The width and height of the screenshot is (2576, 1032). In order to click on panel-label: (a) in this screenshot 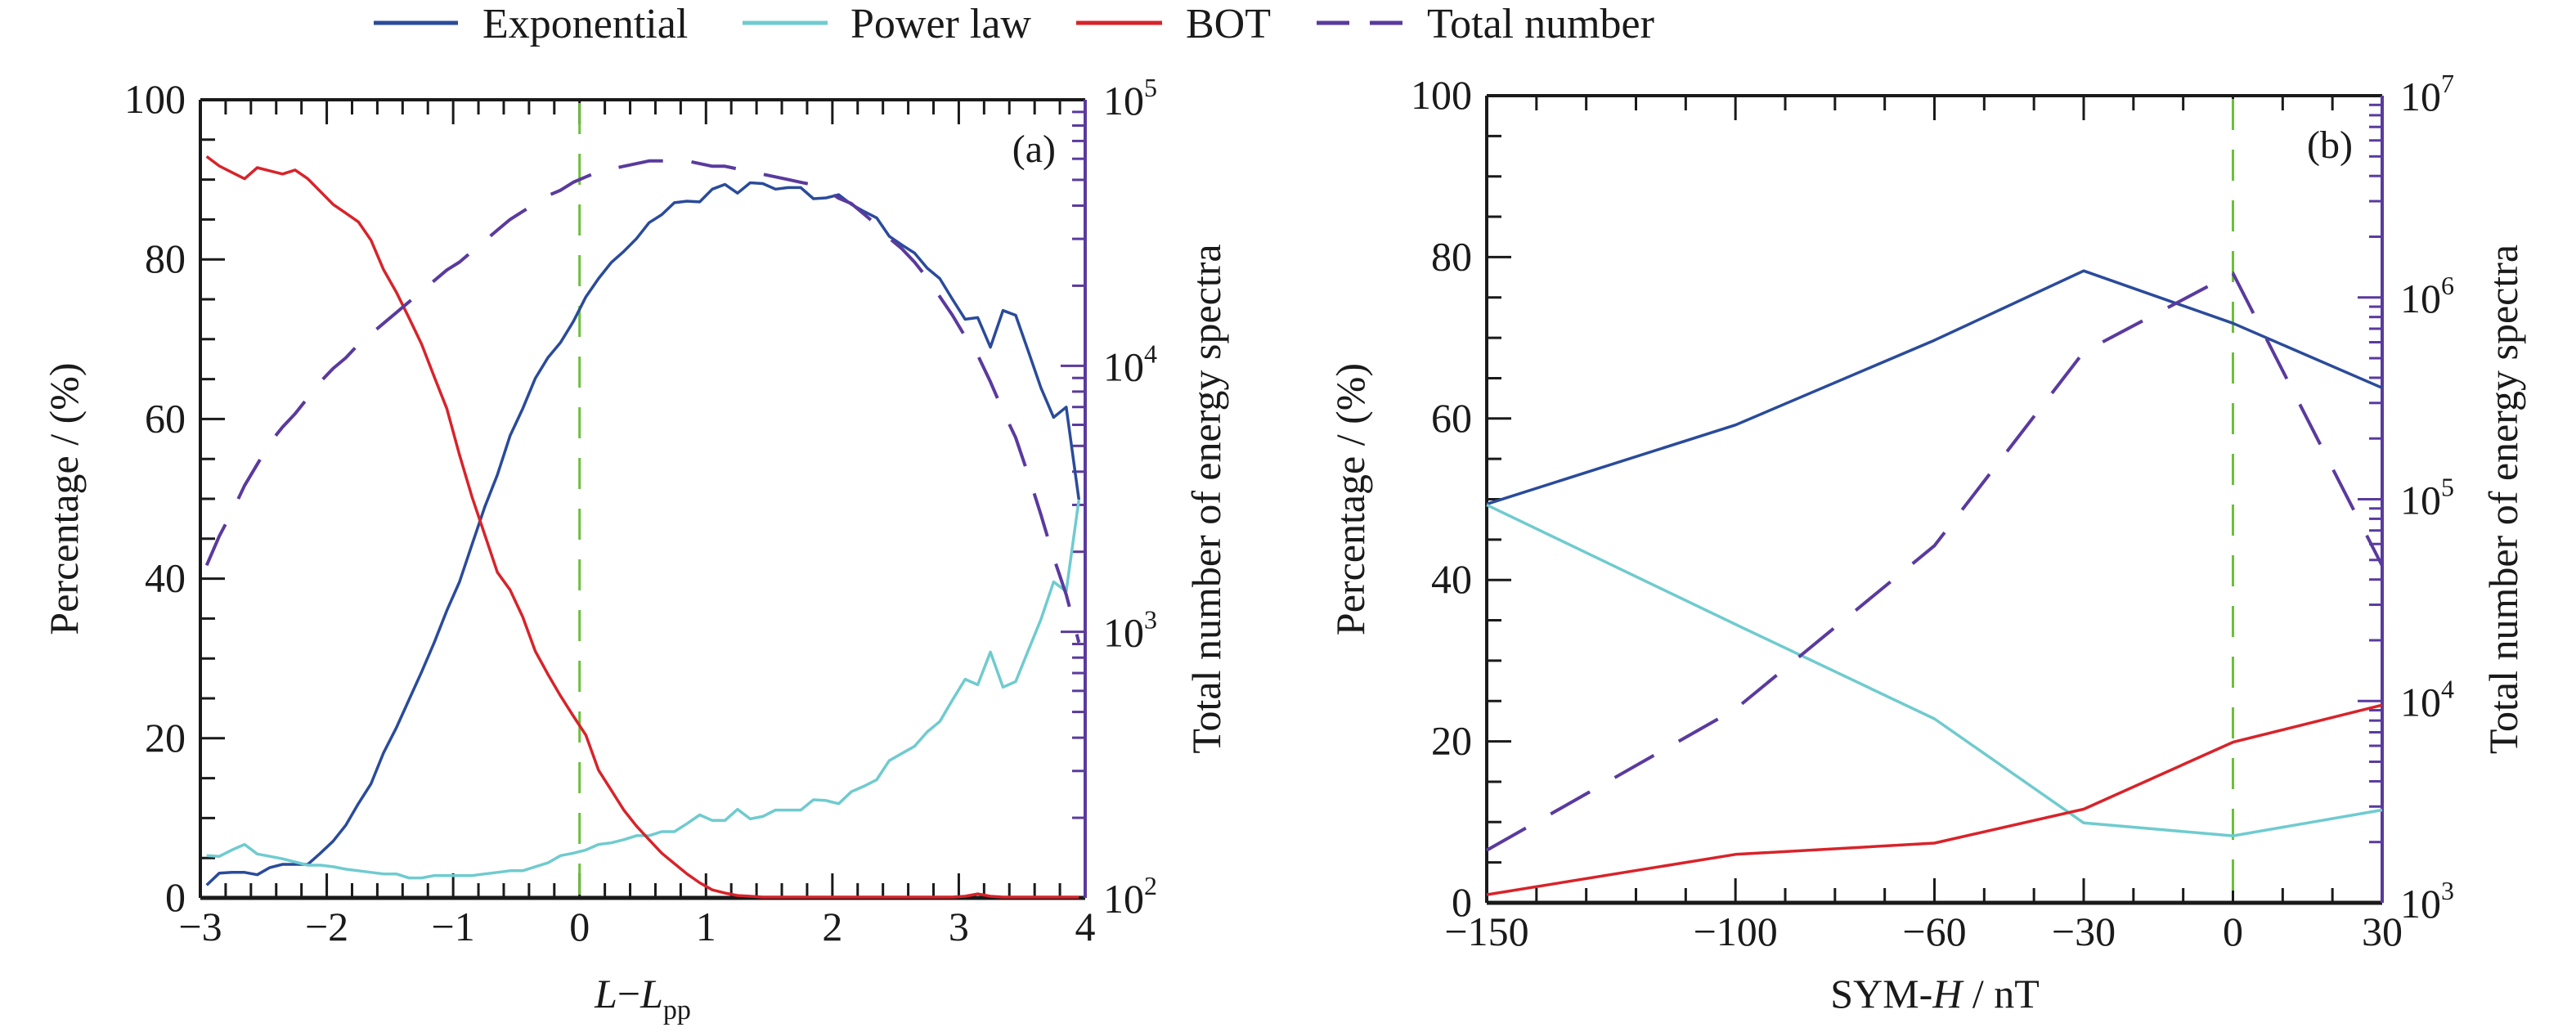, I will do `click(1034, 149)`.